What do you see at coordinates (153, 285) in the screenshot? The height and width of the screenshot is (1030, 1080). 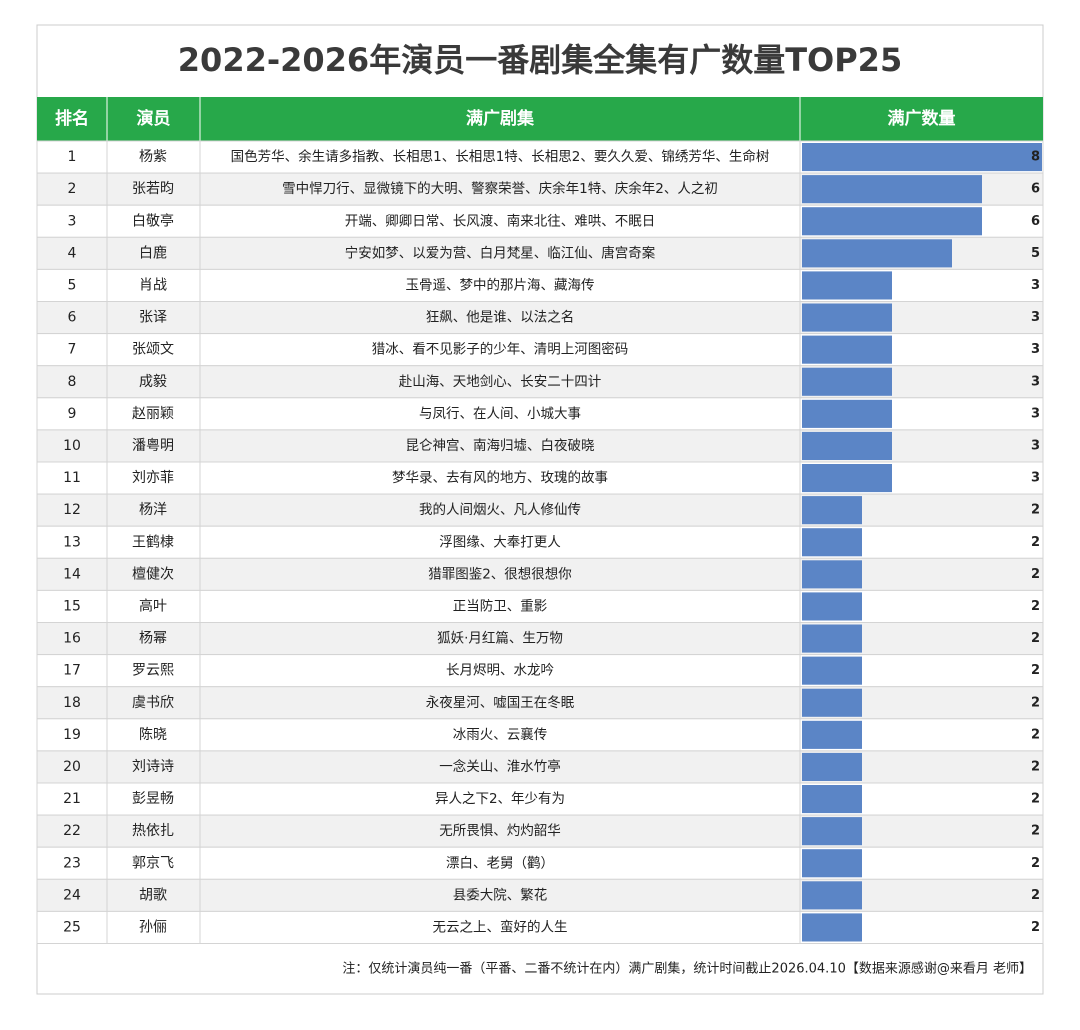 I see `actor: 肖战` at bounding box center [153, 285].